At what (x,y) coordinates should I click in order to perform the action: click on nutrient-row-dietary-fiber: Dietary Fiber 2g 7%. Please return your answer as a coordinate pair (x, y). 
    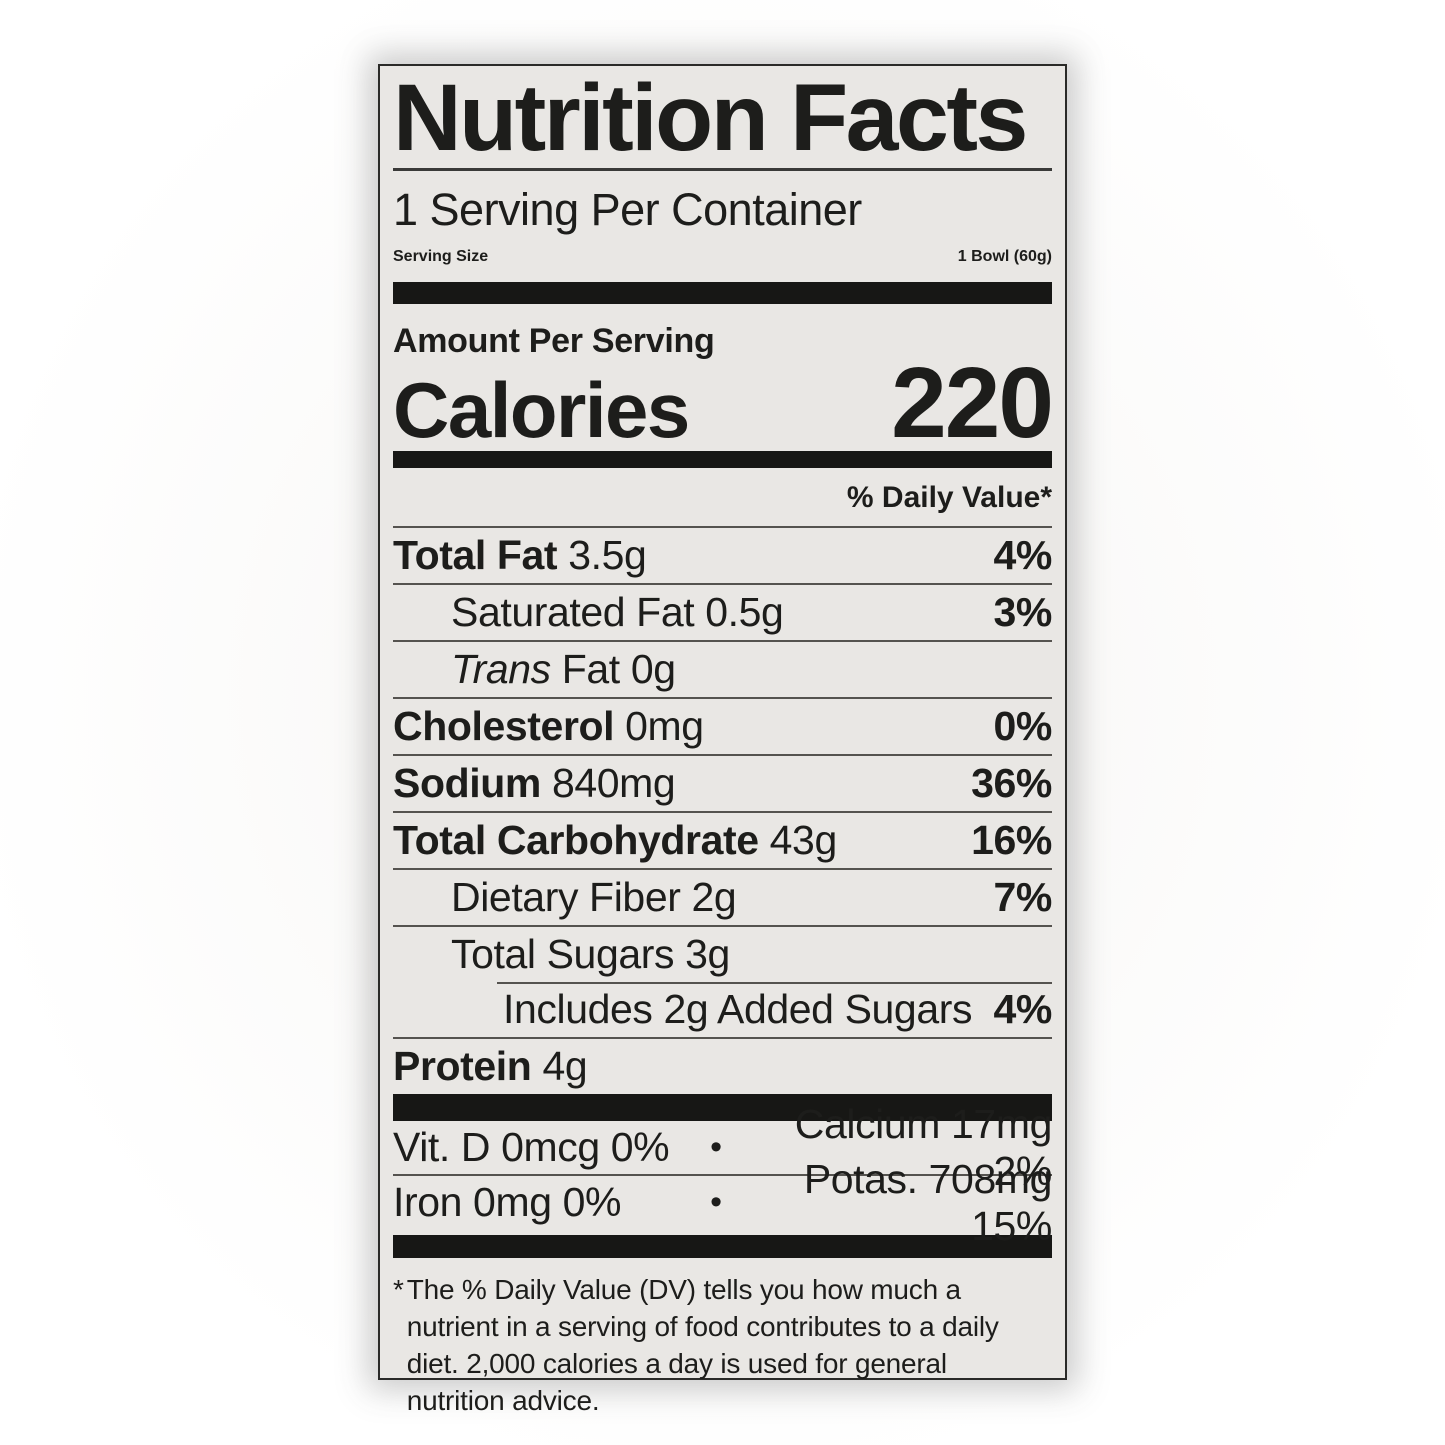
    Looking at the image, I should click on (722, 896).